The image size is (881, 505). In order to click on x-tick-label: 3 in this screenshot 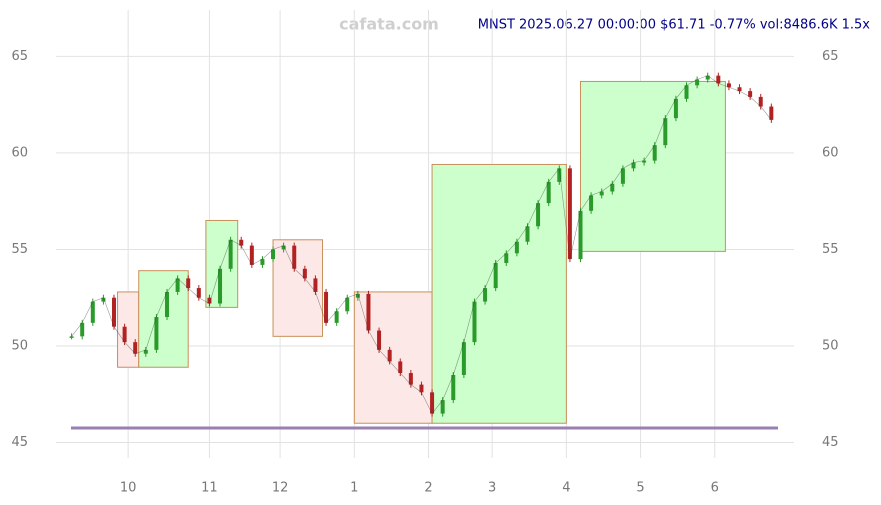, I will do `click(492, 488)`.